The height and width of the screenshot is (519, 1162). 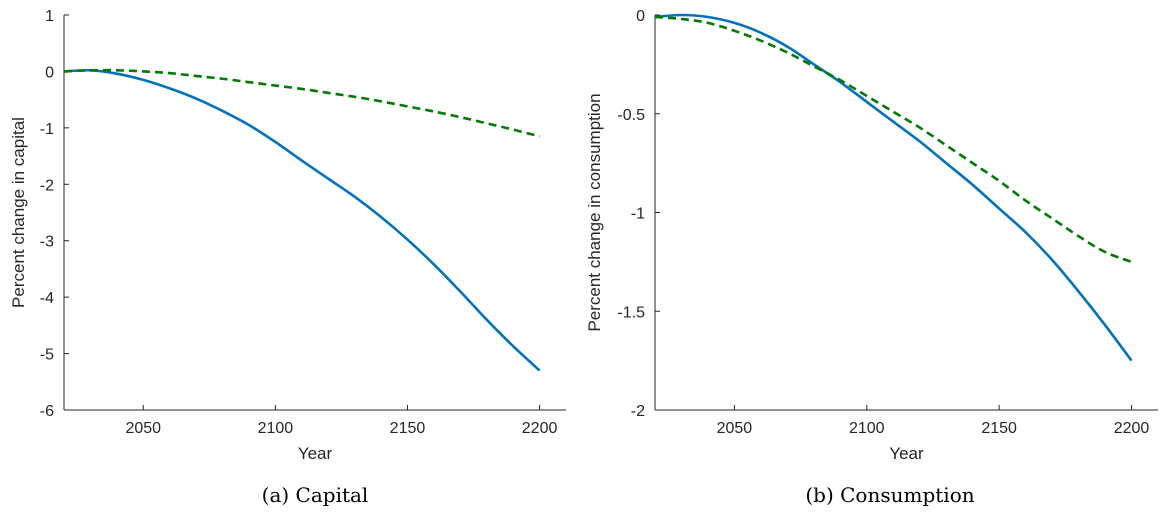 What do you see at coordinates (47, 355) in the screenshot?
I see `y-tick-label: -5` at bounding box center [47, 355].